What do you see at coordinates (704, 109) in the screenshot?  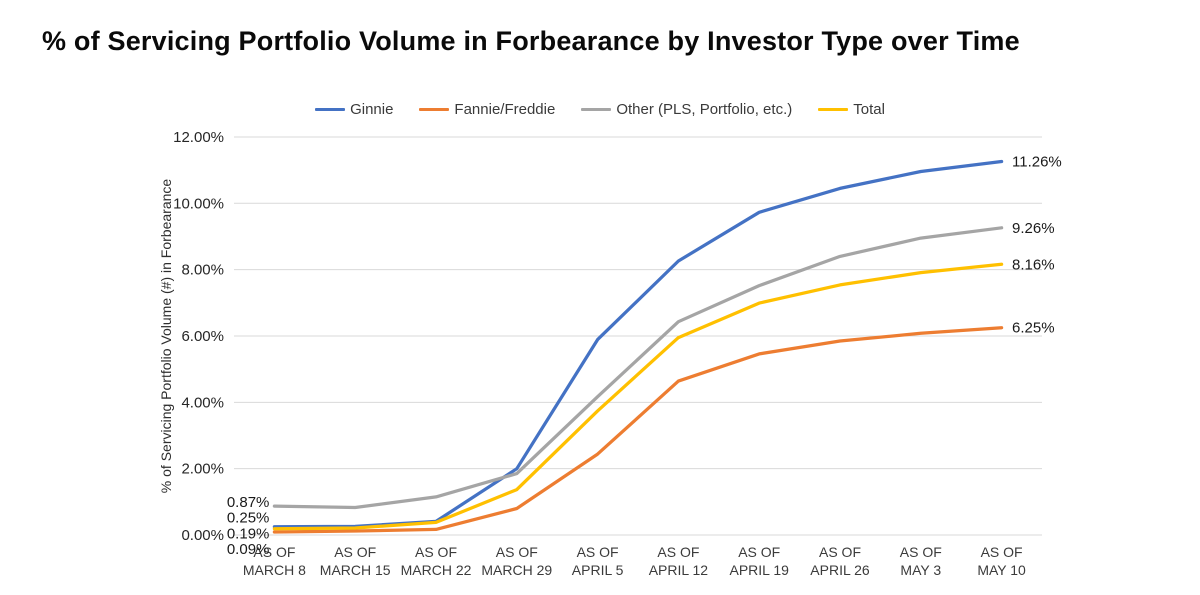 I see `legend-label: Other (PLS, Portfolio, etc.)` at bounding box center [704, 109].